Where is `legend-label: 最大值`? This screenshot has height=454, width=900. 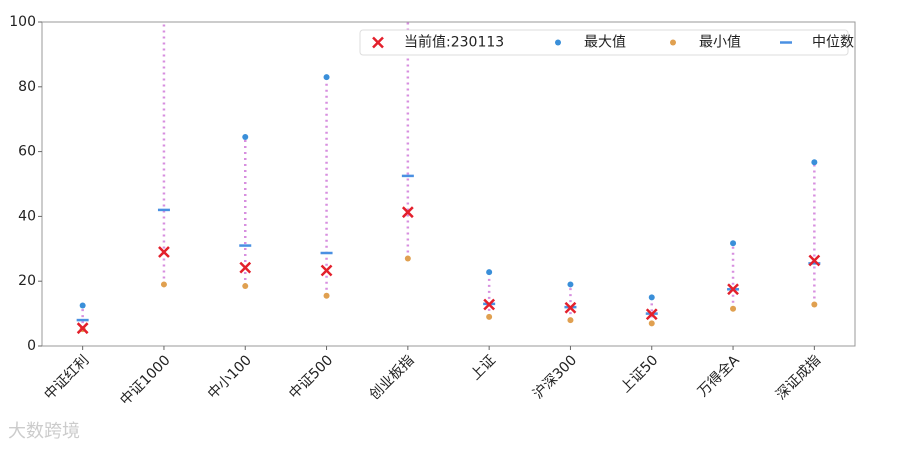
legend-label: 最大值 is located at coordinates (605, 43).